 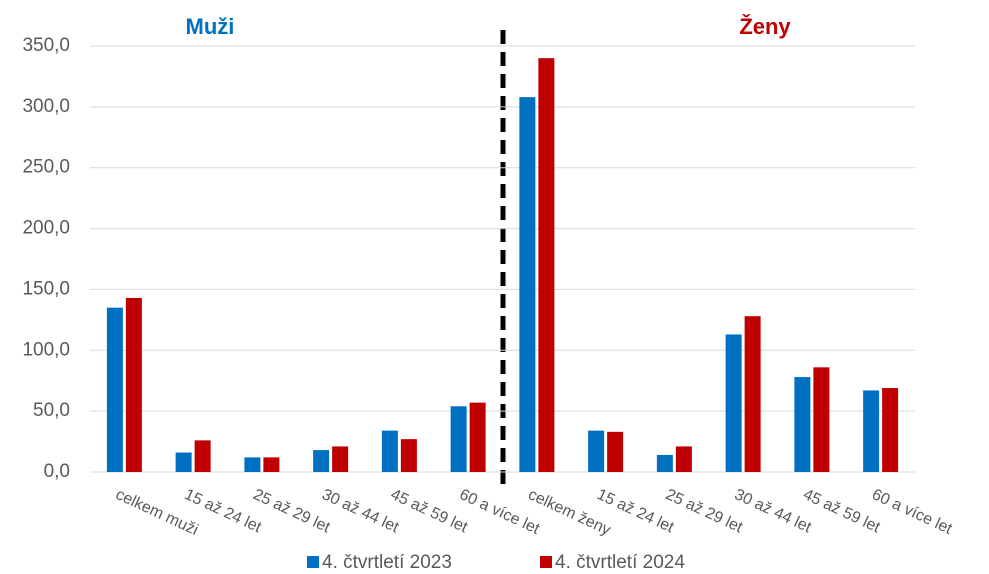 I want to click on annotation: Ženy, so click(x=765, y=26).